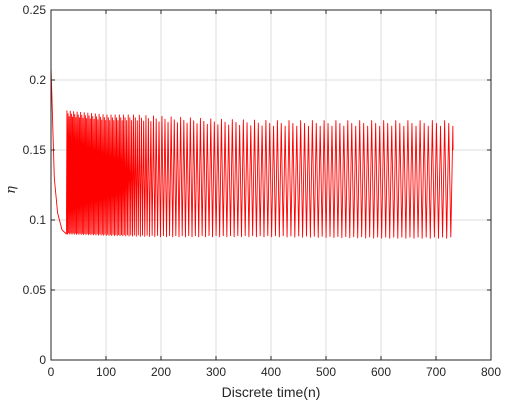  Describe the element at coordinates (42, 360) in the screenshot. I see `y-tick-label: 0` at that location.